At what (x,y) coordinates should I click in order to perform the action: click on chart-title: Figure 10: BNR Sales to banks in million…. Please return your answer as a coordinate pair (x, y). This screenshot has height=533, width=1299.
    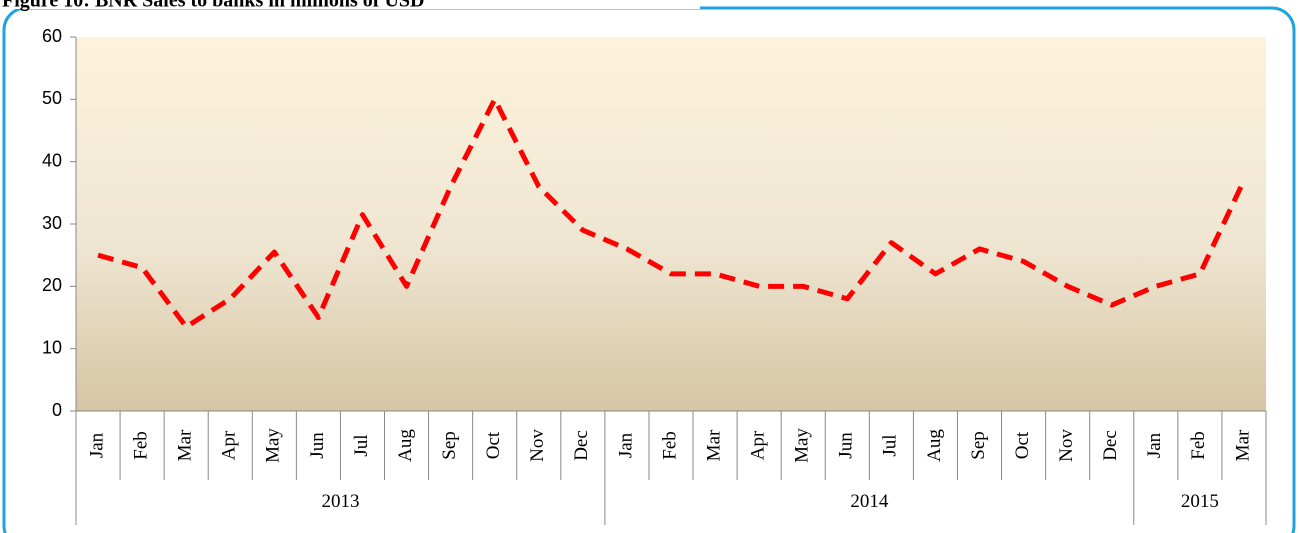
    Looking at the image, I should click on (213, 6).